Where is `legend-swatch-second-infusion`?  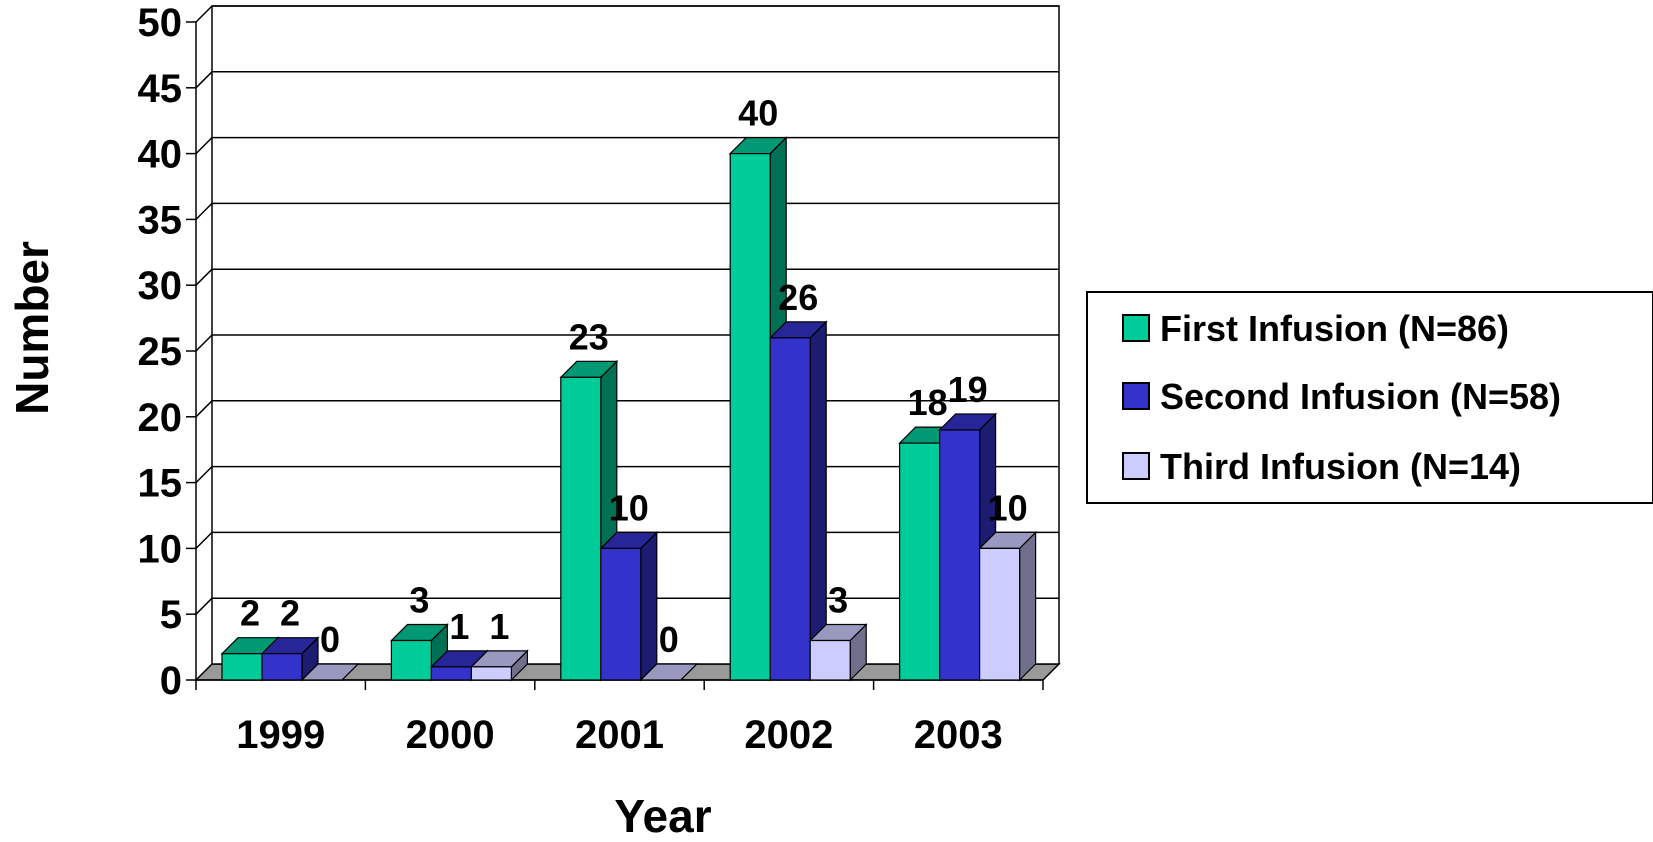
legend-swatch-second-infusion is located at coordinates (1136, 396).